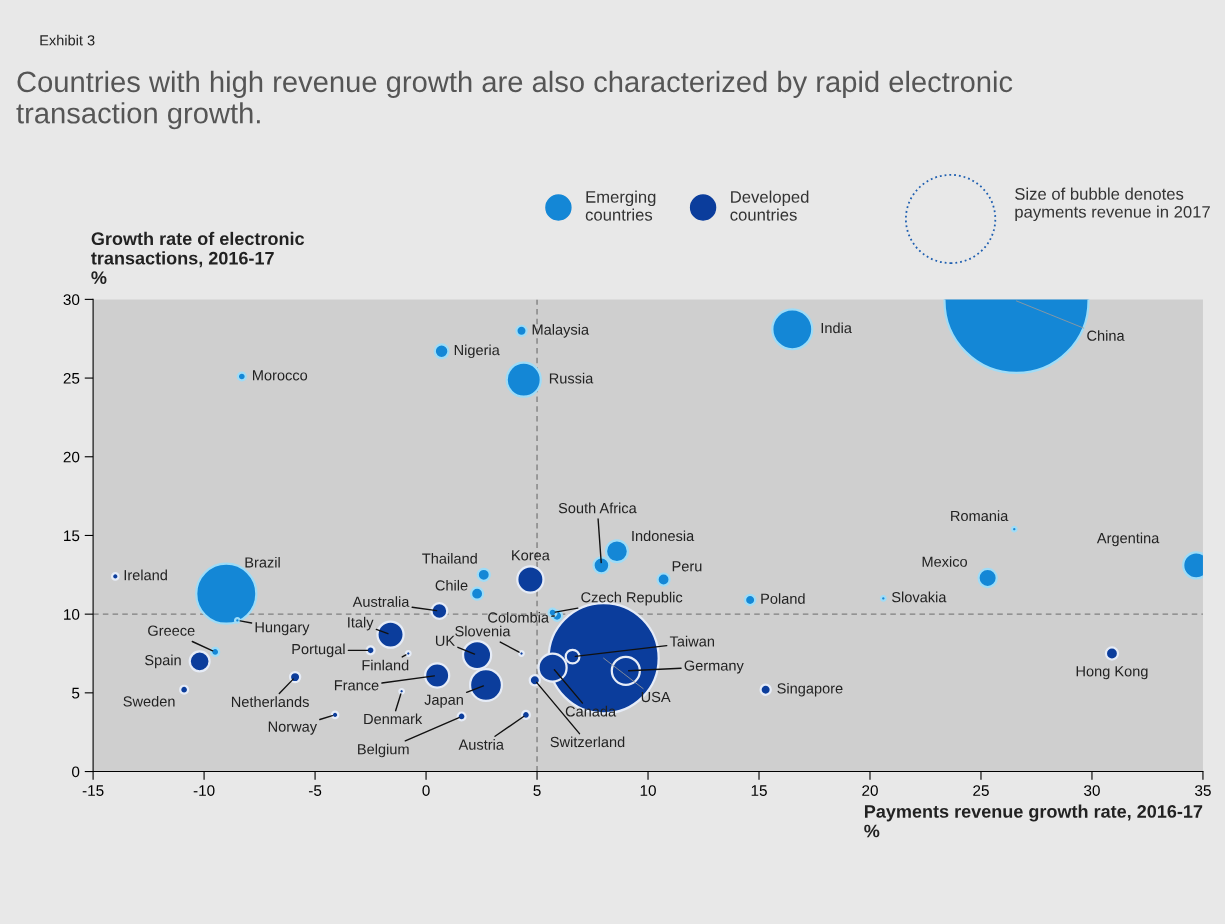  What do you see at coordinates (759, 790) in the screenshot?
I see `x-tick-label: 15` at bounding box center [759, 790].